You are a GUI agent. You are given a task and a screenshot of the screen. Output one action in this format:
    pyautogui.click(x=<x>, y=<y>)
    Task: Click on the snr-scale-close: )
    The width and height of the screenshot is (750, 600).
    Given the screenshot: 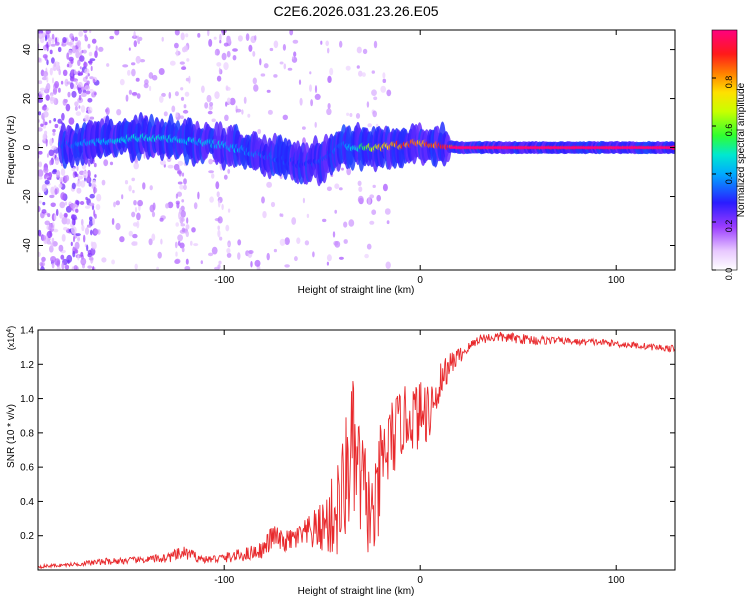 What is the action you would take?
    pyautogui.click(x=11, y=327)
    